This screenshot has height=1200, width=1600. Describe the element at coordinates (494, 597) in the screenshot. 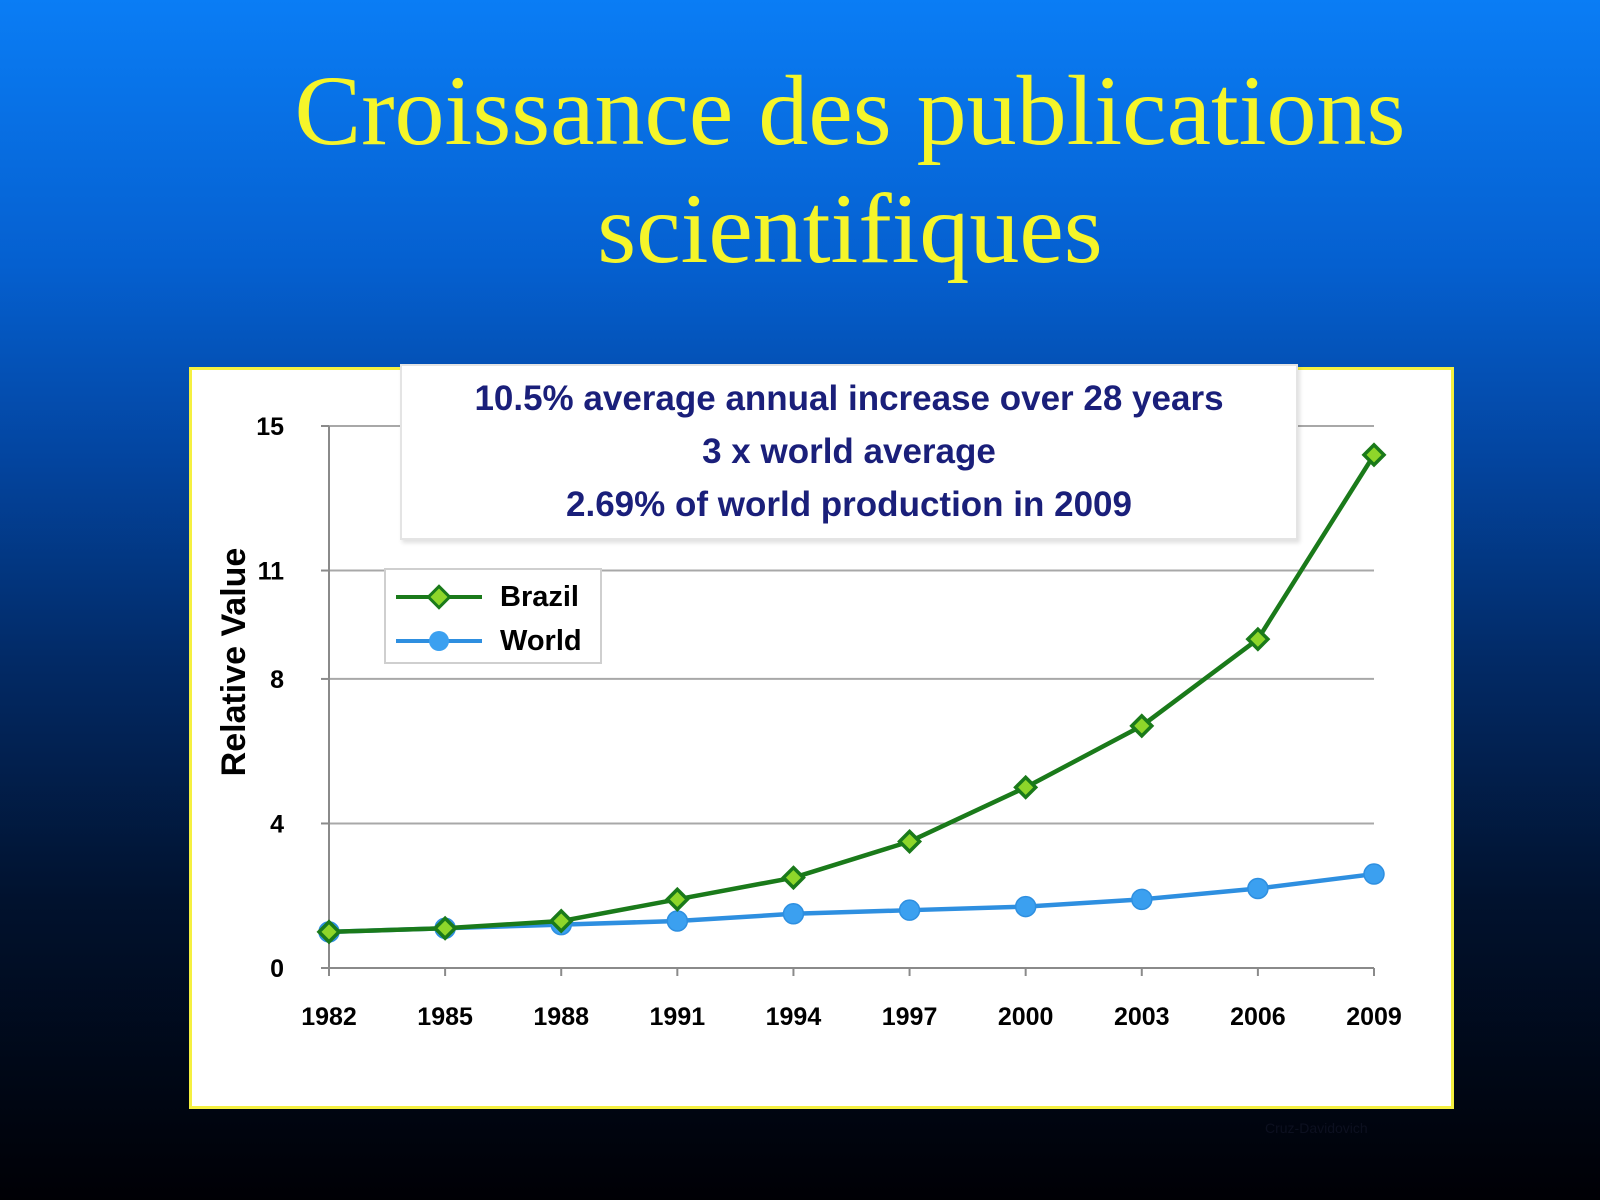

I see `legend-item-brazil: Brazil` at that location.